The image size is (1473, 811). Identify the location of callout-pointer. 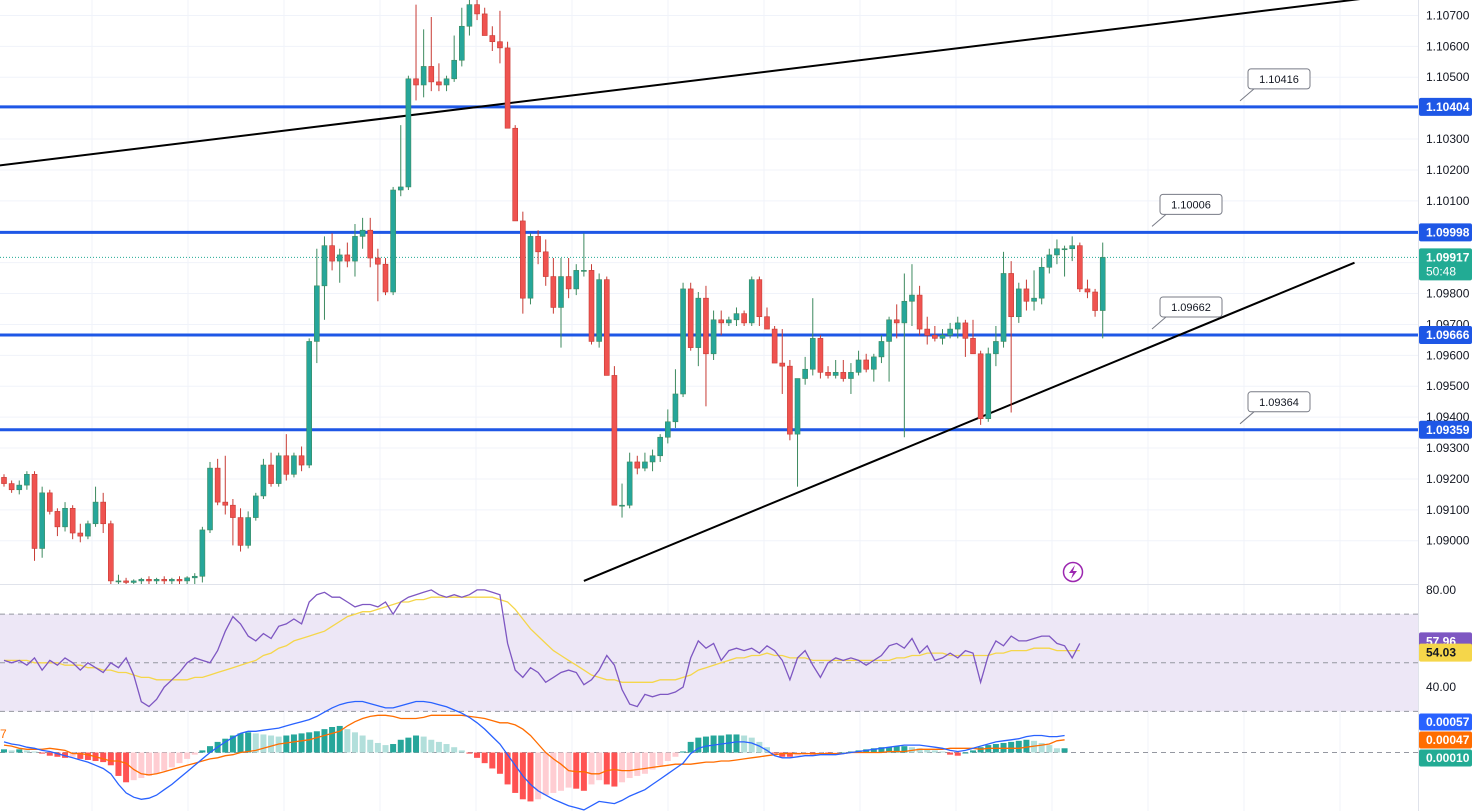
(1247, 418).